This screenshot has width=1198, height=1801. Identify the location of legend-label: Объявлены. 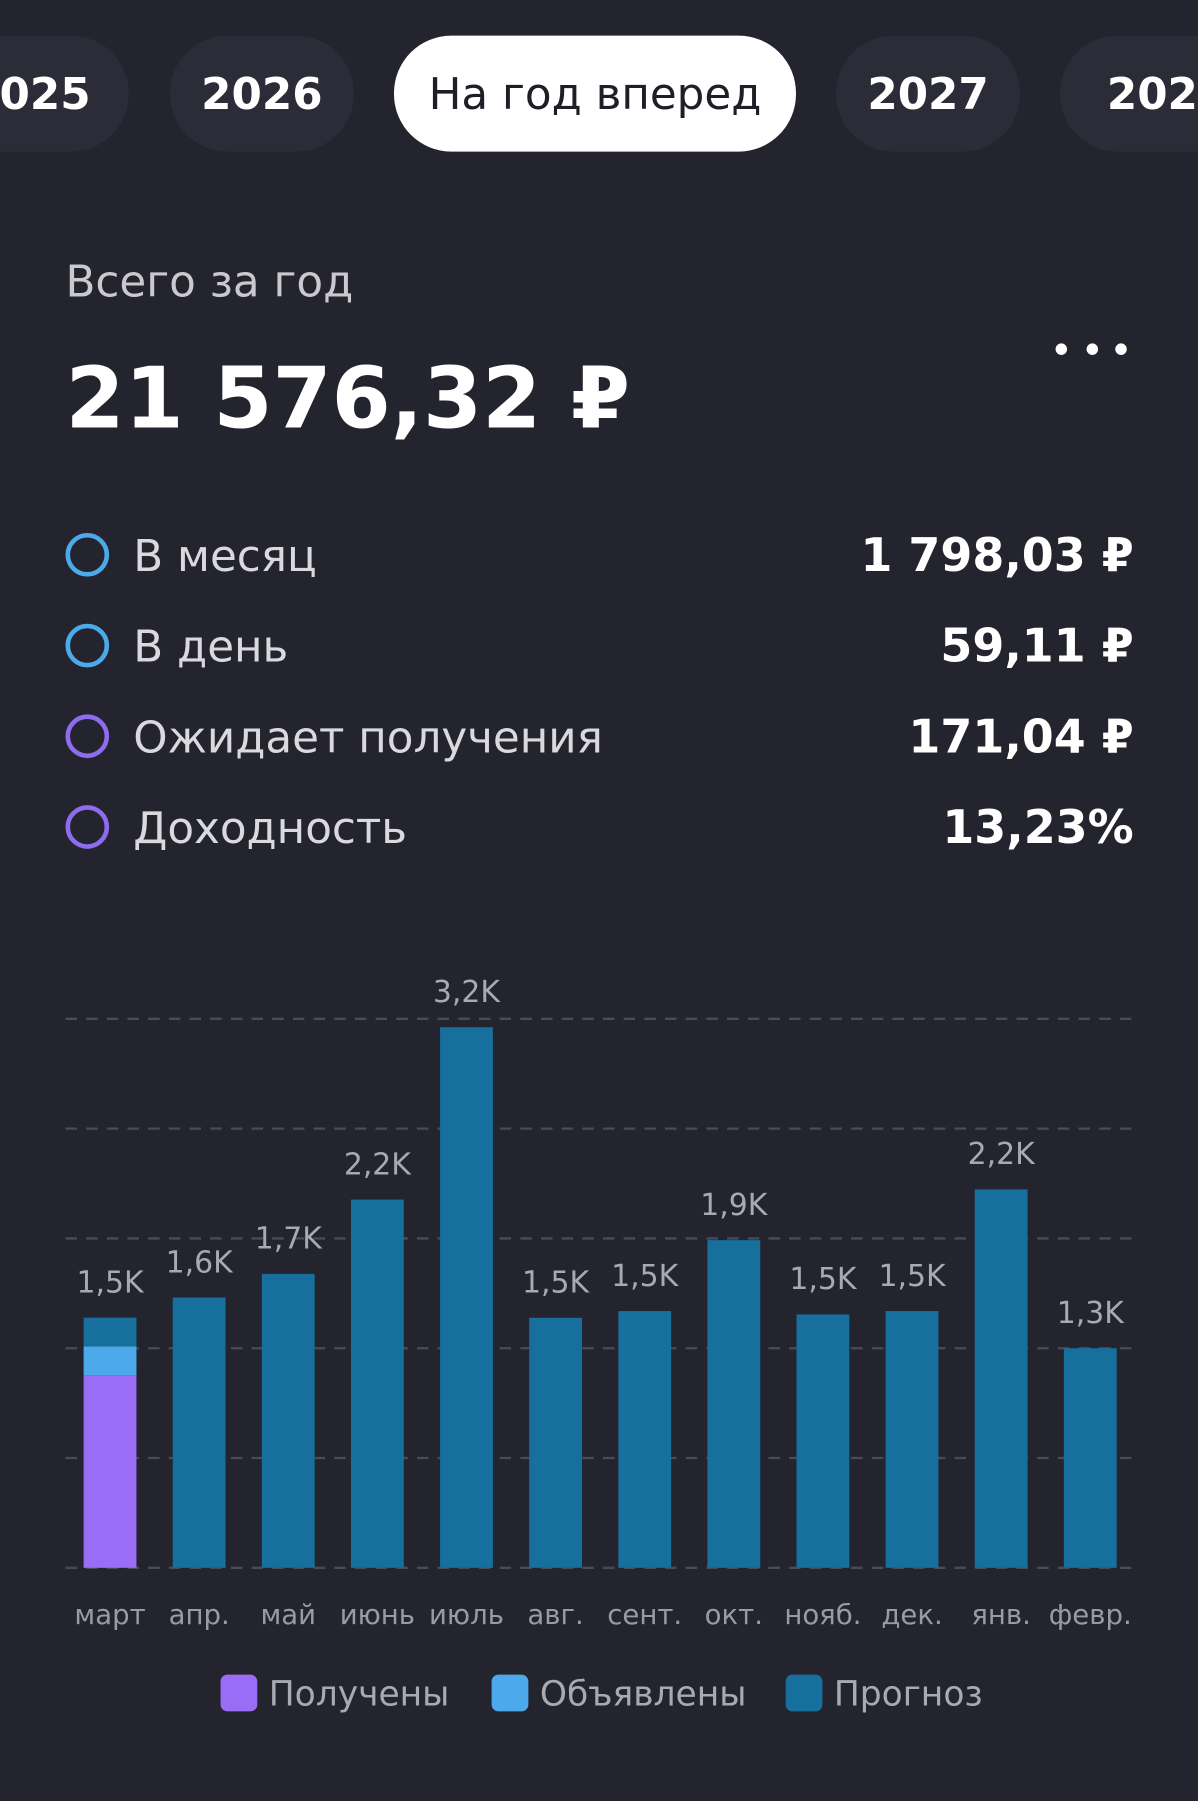
(643, 1695).